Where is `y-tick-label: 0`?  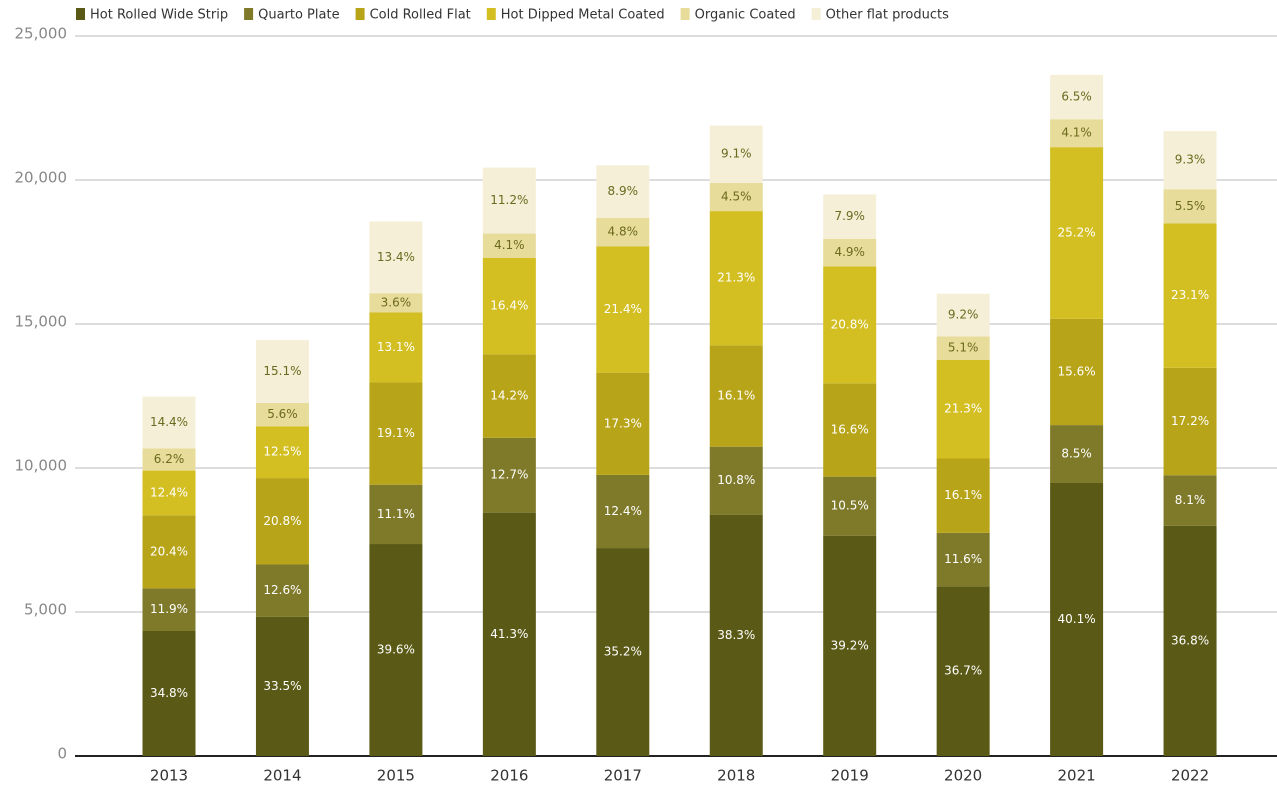
y-tick-label: 0 is located at coordinates (62, 754).